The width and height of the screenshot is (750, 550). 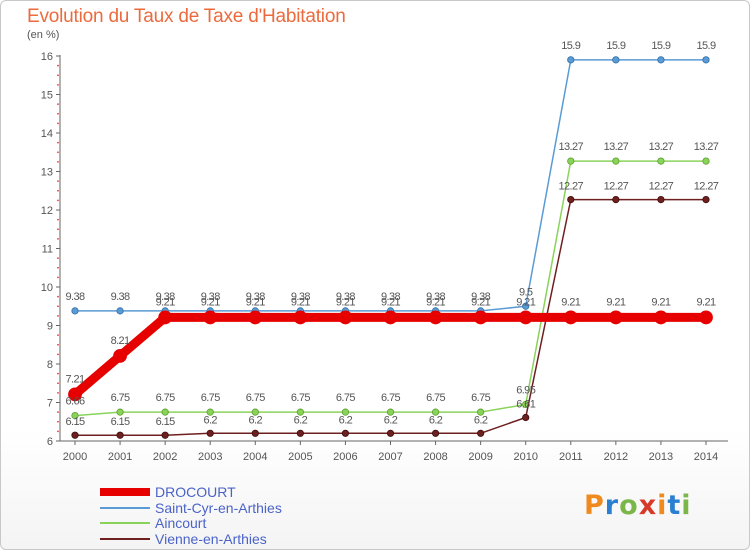 What do you see at coordinates (616, 147) in the screenshot?
I see `data-label: 13.27` at bounding box center [616, 147].